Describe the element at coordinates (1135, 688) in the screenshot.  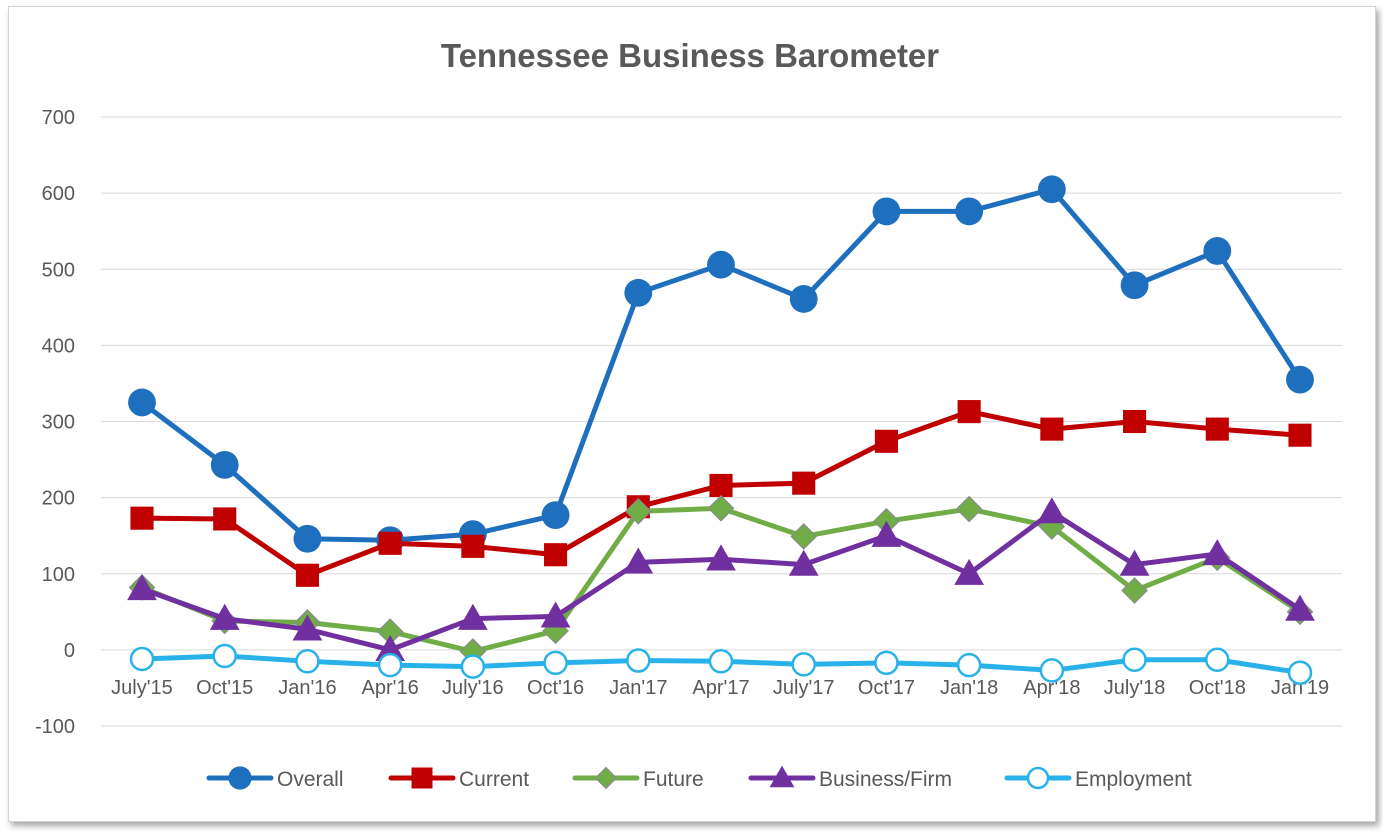
I see `x-tick-label: July'18` at that location.